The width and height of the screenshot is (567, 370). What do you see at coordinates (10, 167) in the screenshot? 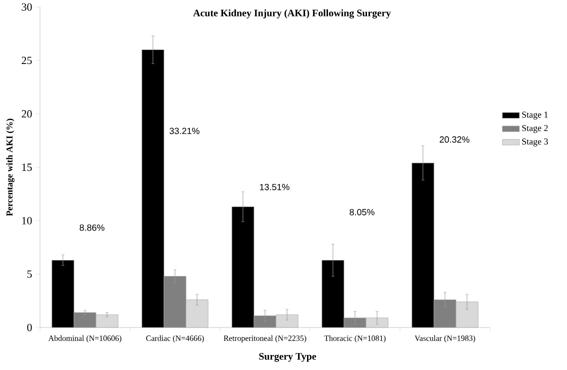
I see `y-axis-title: Percentage with AKI (%)` at bounding box center [10, 167].